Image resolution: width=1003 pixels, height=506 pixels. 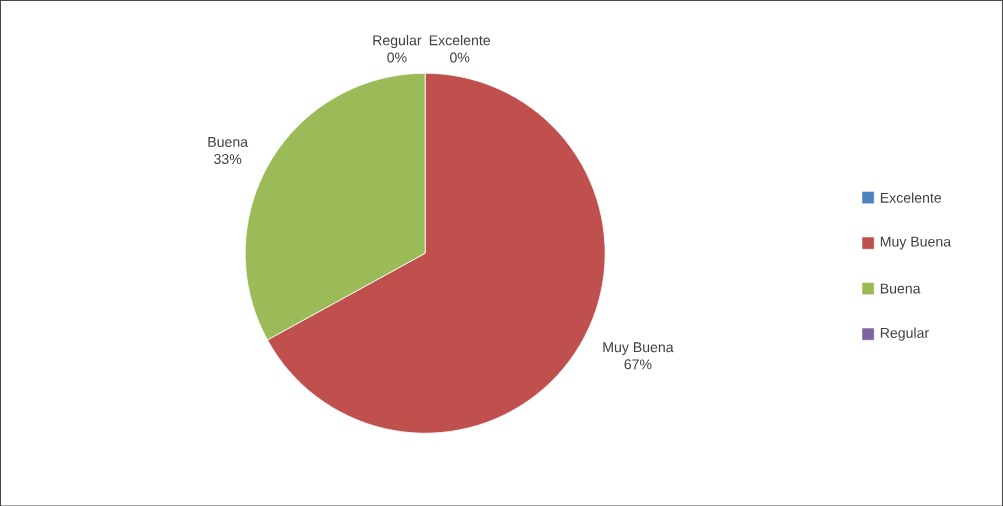 I want to click on data-label: 33%, so click(x=228, y=158).